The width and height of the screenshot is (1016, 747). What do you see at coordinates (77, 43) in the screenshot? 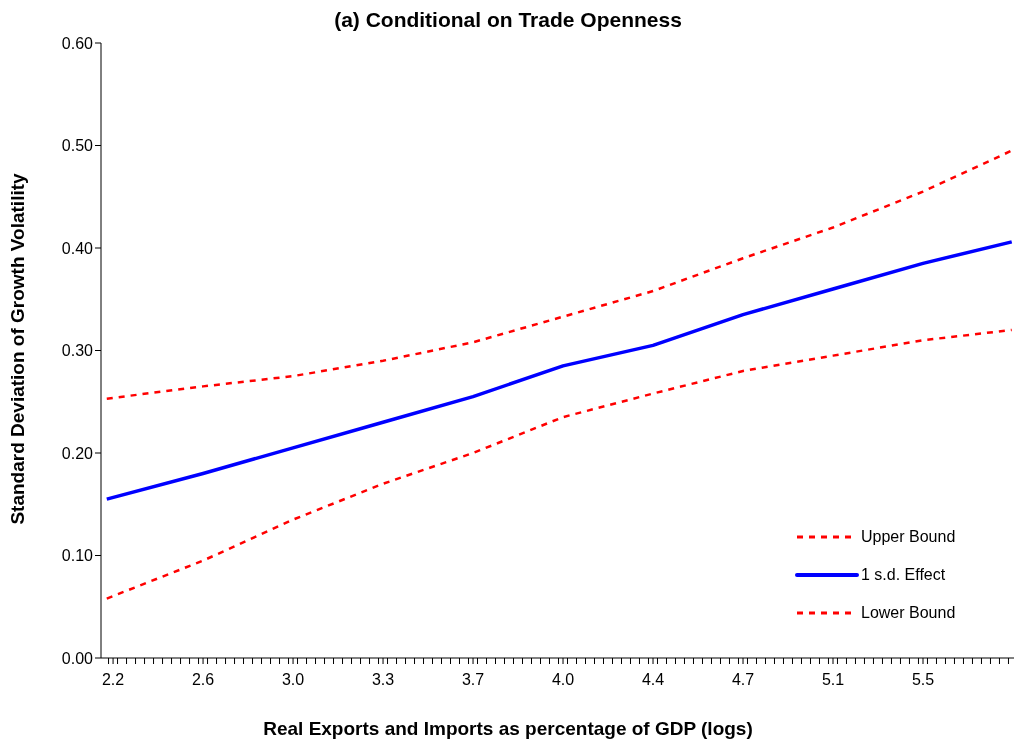
I see `y-tick-label: 0.60` at bounding box center [77, 43].